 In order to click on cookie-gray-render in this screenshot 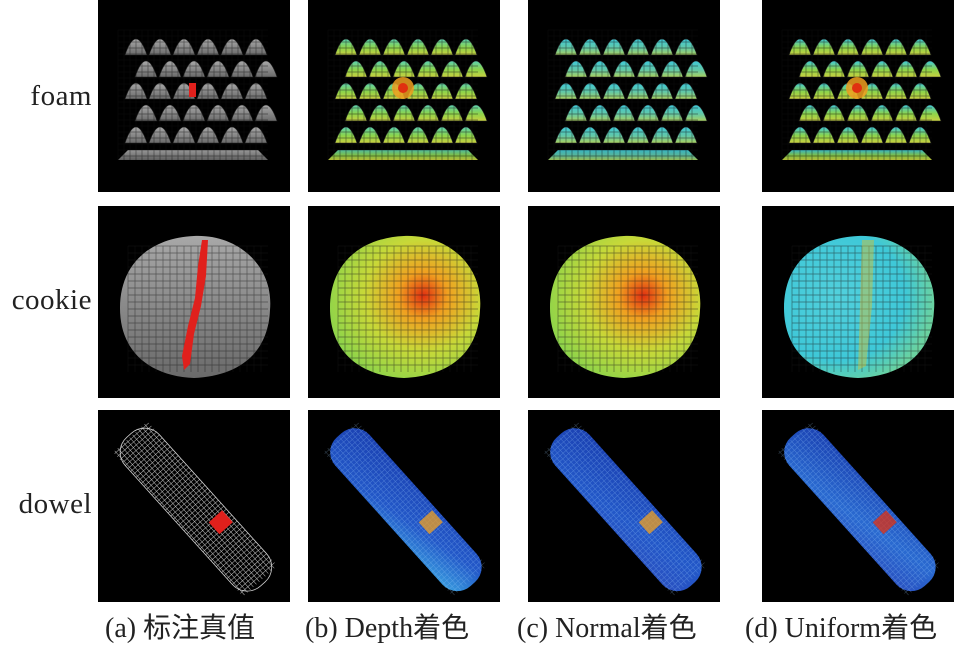, I will do `click(194, 302)`.